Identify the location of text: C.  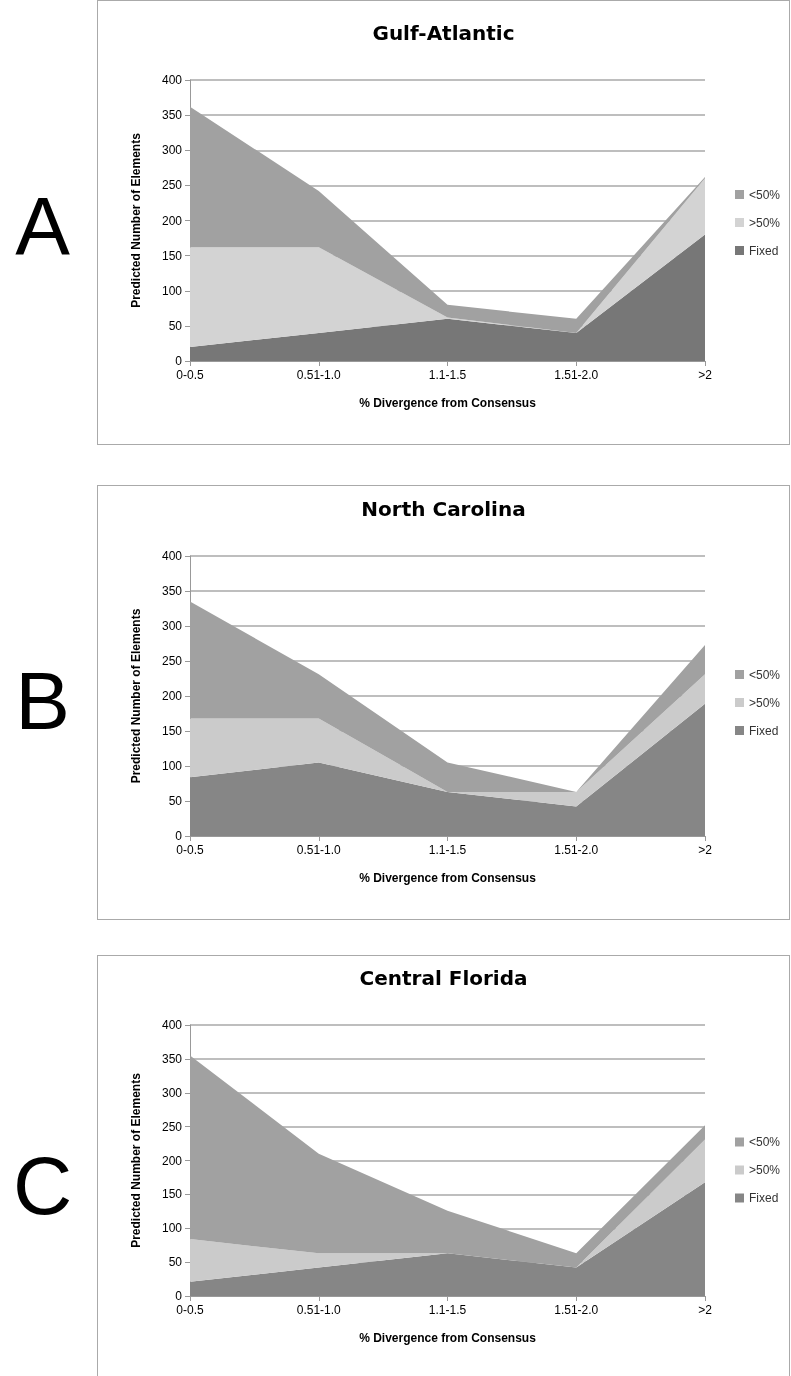
(42, 1185).